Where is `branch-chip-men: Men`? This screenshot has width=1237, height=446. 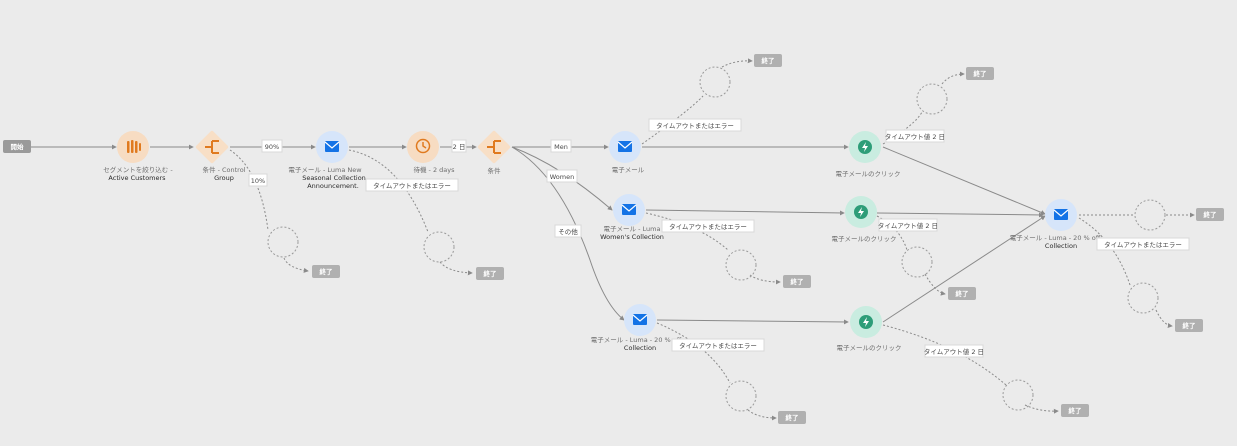 branch-chip-men: Men is located at coordinates (561, 146).